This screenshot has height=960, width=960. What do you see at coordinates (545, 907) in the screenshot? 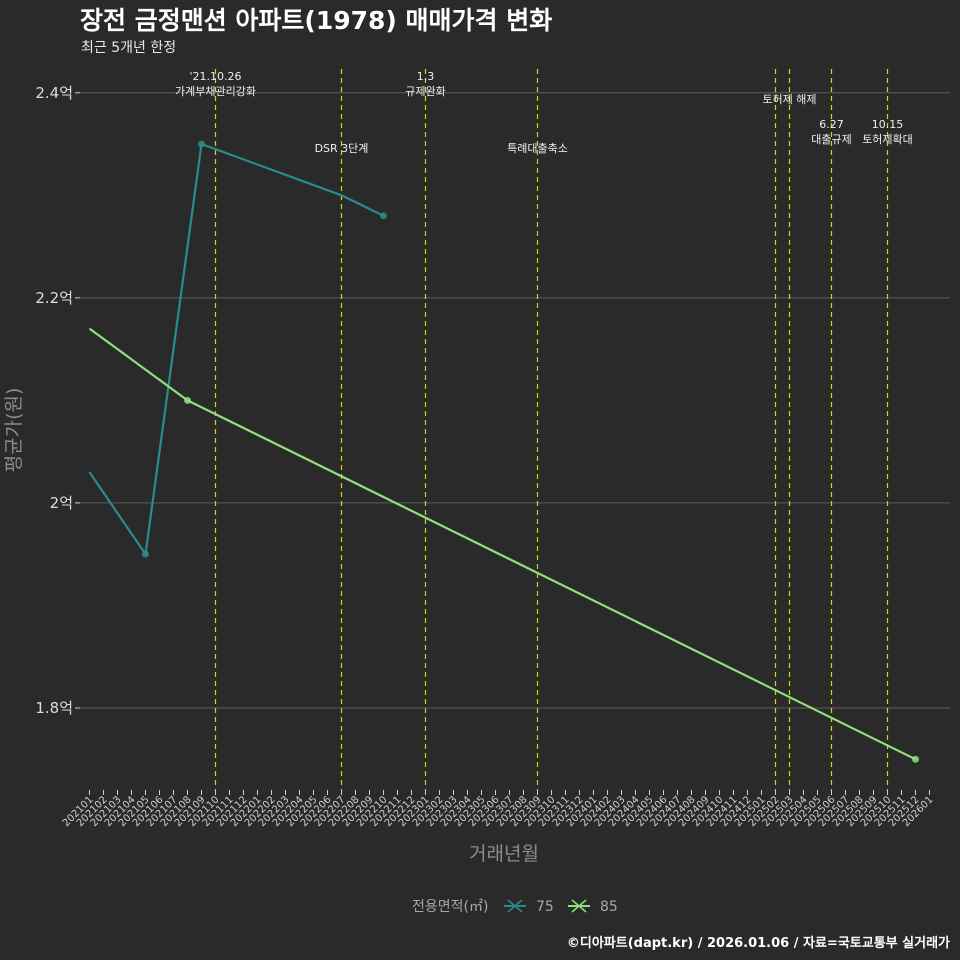
I see `legend-label-75: 75` at bounding box center [545, 907].